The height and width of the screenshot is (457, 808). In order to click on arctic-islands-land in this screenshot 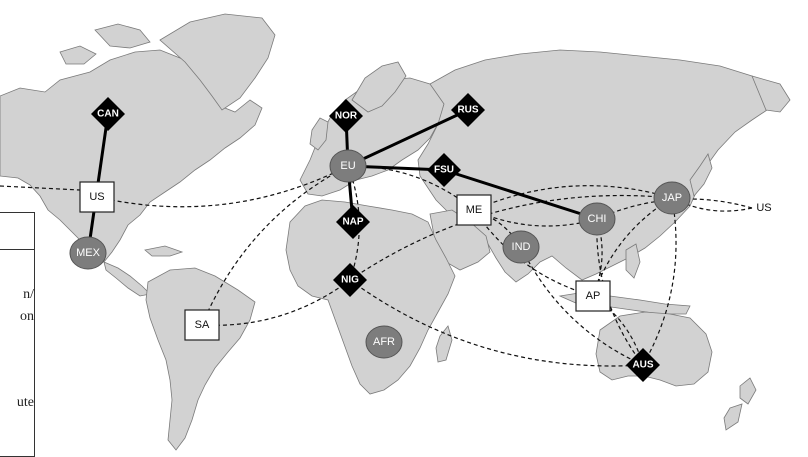, I will do `click(105, 44)`.